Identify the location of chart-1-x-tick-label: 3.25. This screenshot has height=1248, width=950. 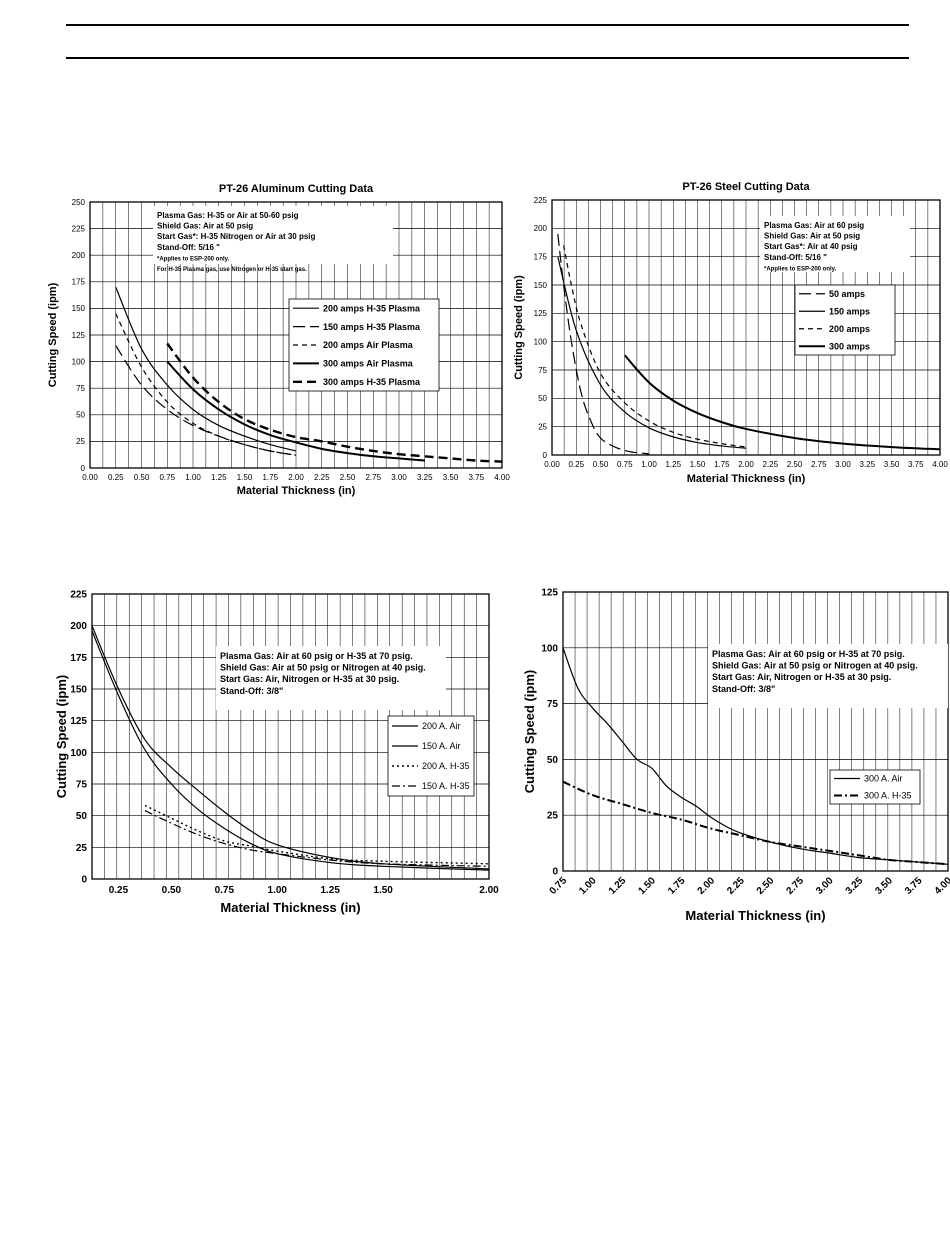
(867, 464).